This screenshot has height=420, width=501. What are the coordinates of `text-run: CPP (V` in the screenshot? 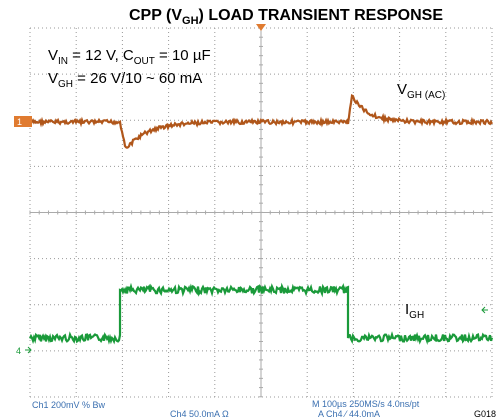 It's located at (155, 15).